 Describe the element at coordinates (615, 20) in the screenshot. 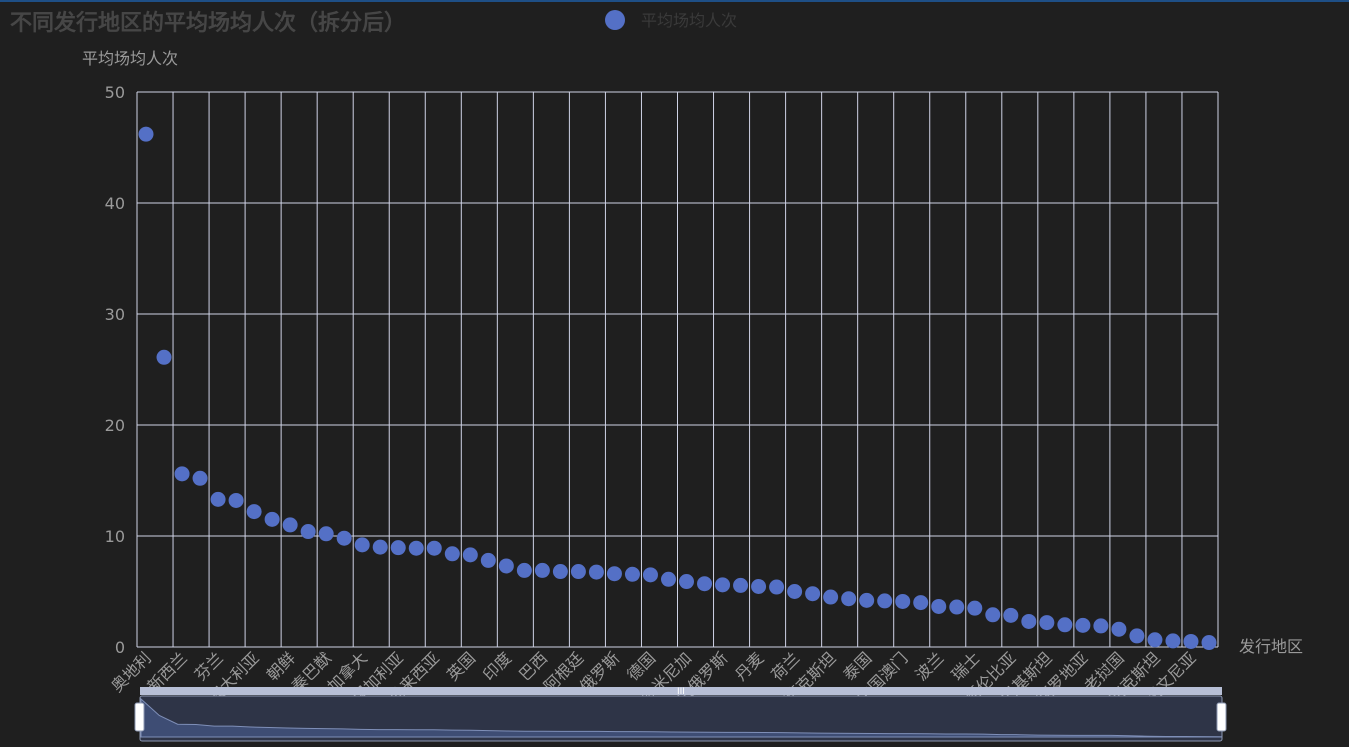

I see `legend-marker` at that location.